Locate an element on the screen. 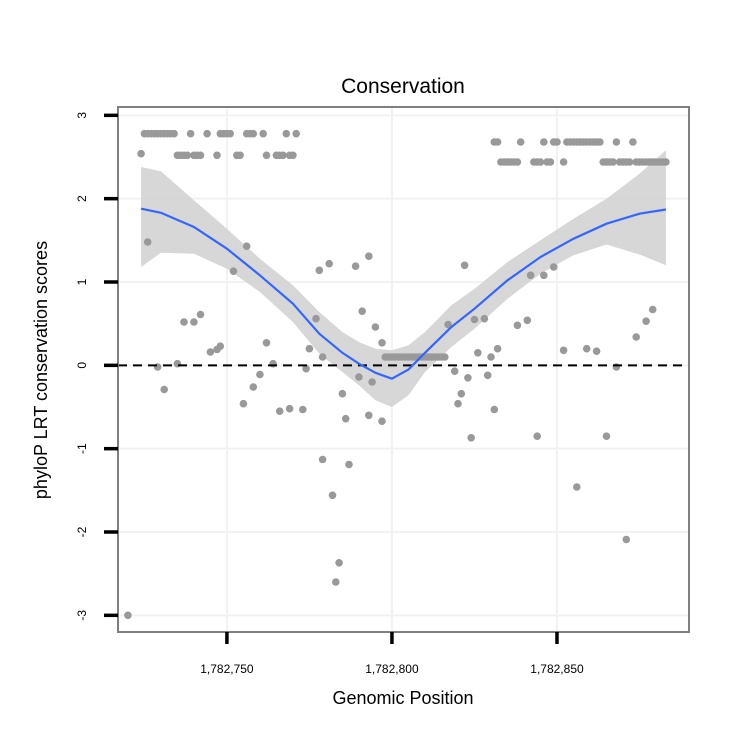  x-tick-label: 1,782,800 is located at coordinates (392, 669).